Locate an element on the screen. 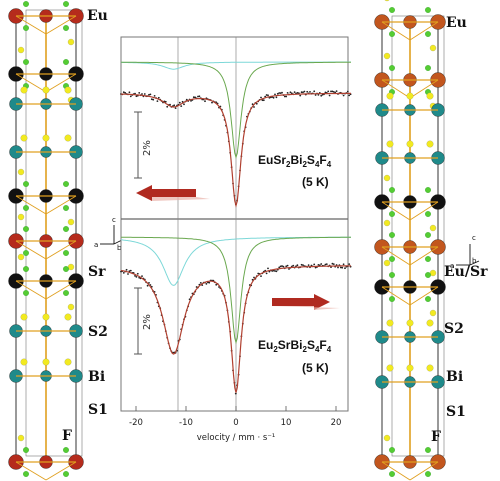  x-tick-label: 0 is located at coordinates (235, 423).